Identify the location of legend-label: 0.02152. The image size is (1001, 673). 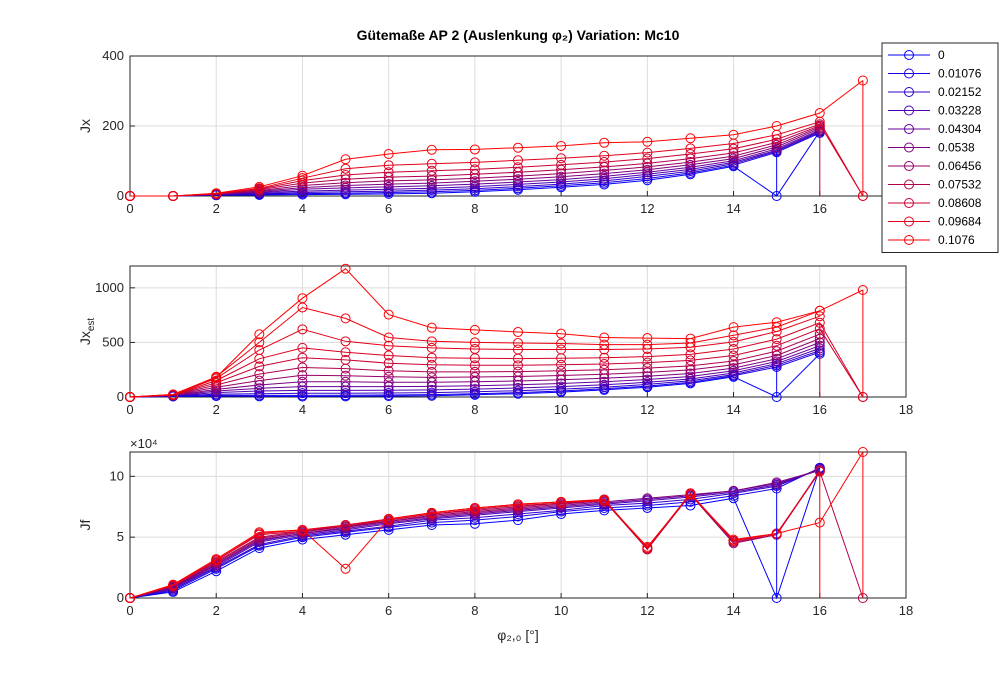
(960, 92).